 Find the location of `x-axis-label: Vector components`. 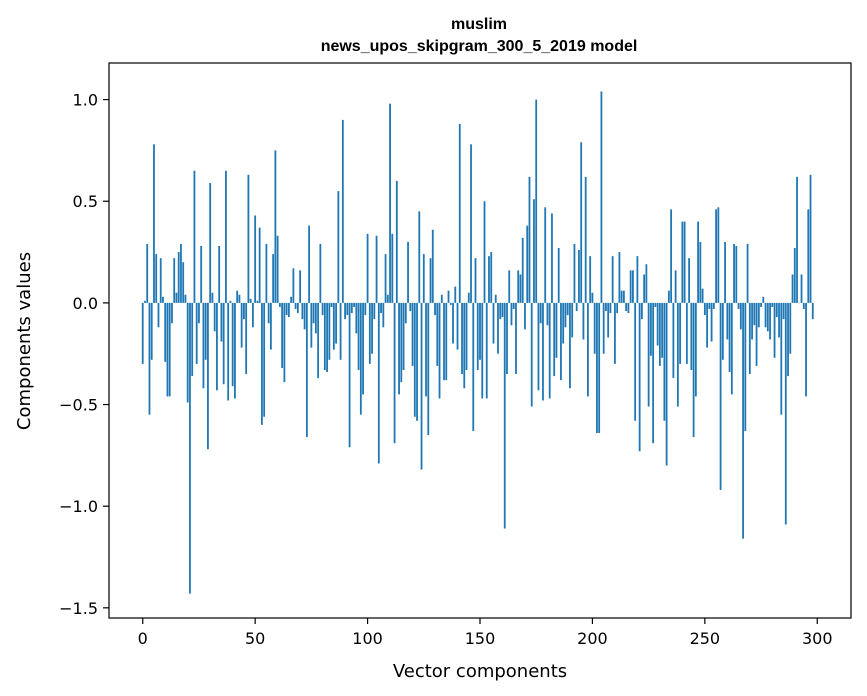

x-axis-label: Vector components is located at coordinates (480, 671).